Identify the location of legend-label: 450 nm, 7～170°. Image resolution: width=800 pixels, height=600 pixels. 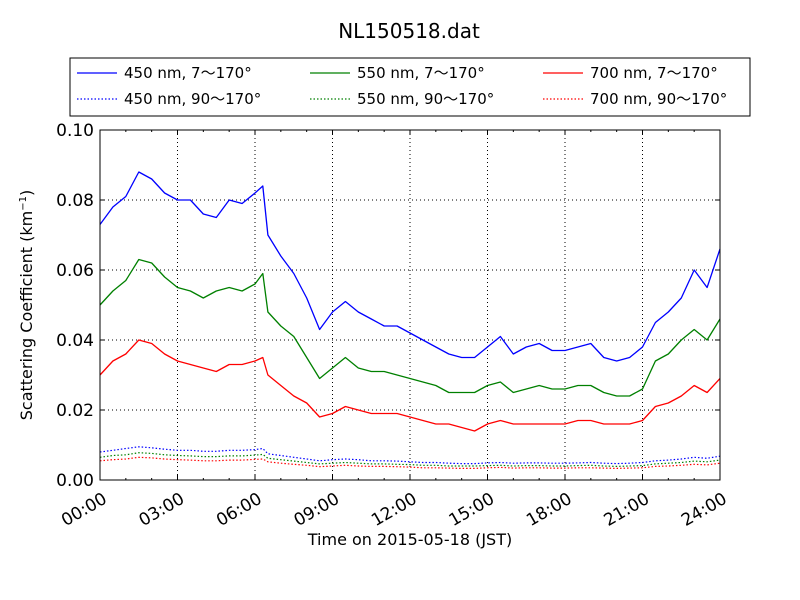
(188, 73).